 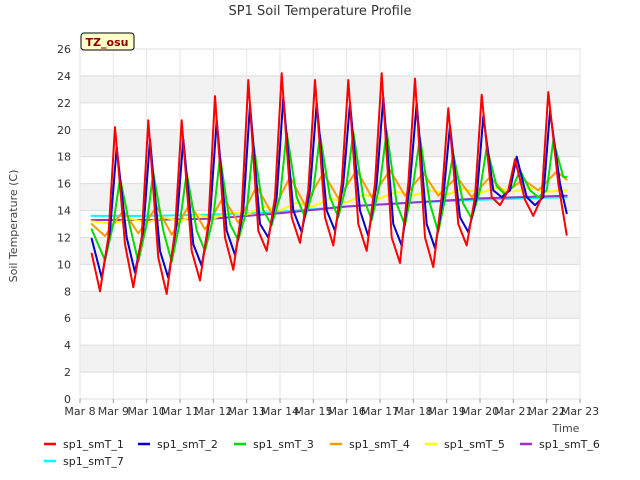 What do you see at coordinates (93, 461) in the screenshot?
I see `legend-label: sp1_smT_7` at bounding box center [93, 461].